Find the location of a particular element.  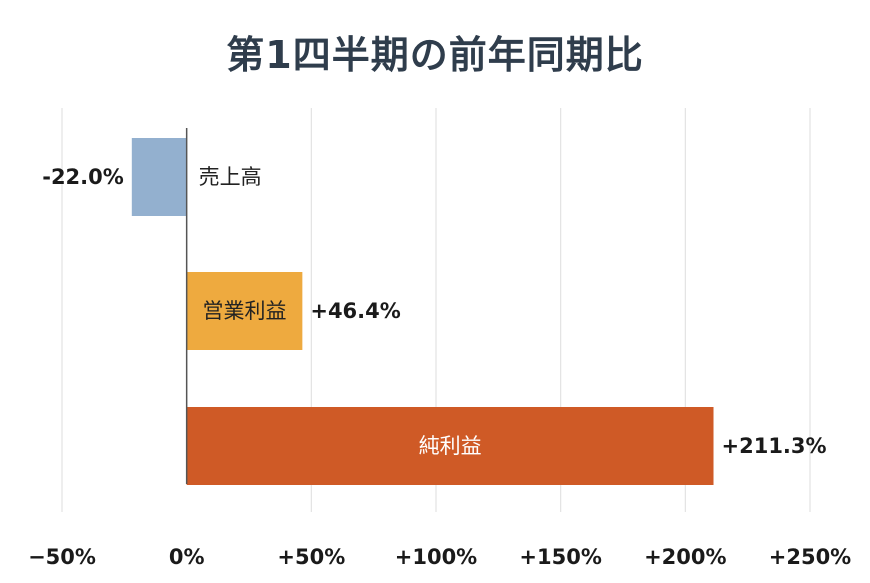

category-label: 純利益 is located at coordinates (450, 446).